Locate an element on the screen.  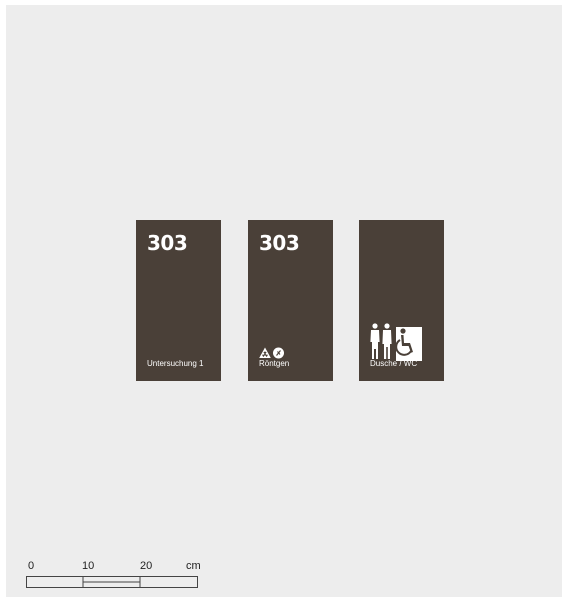
room-label: Röntgen is located at coordinates (274, 363).